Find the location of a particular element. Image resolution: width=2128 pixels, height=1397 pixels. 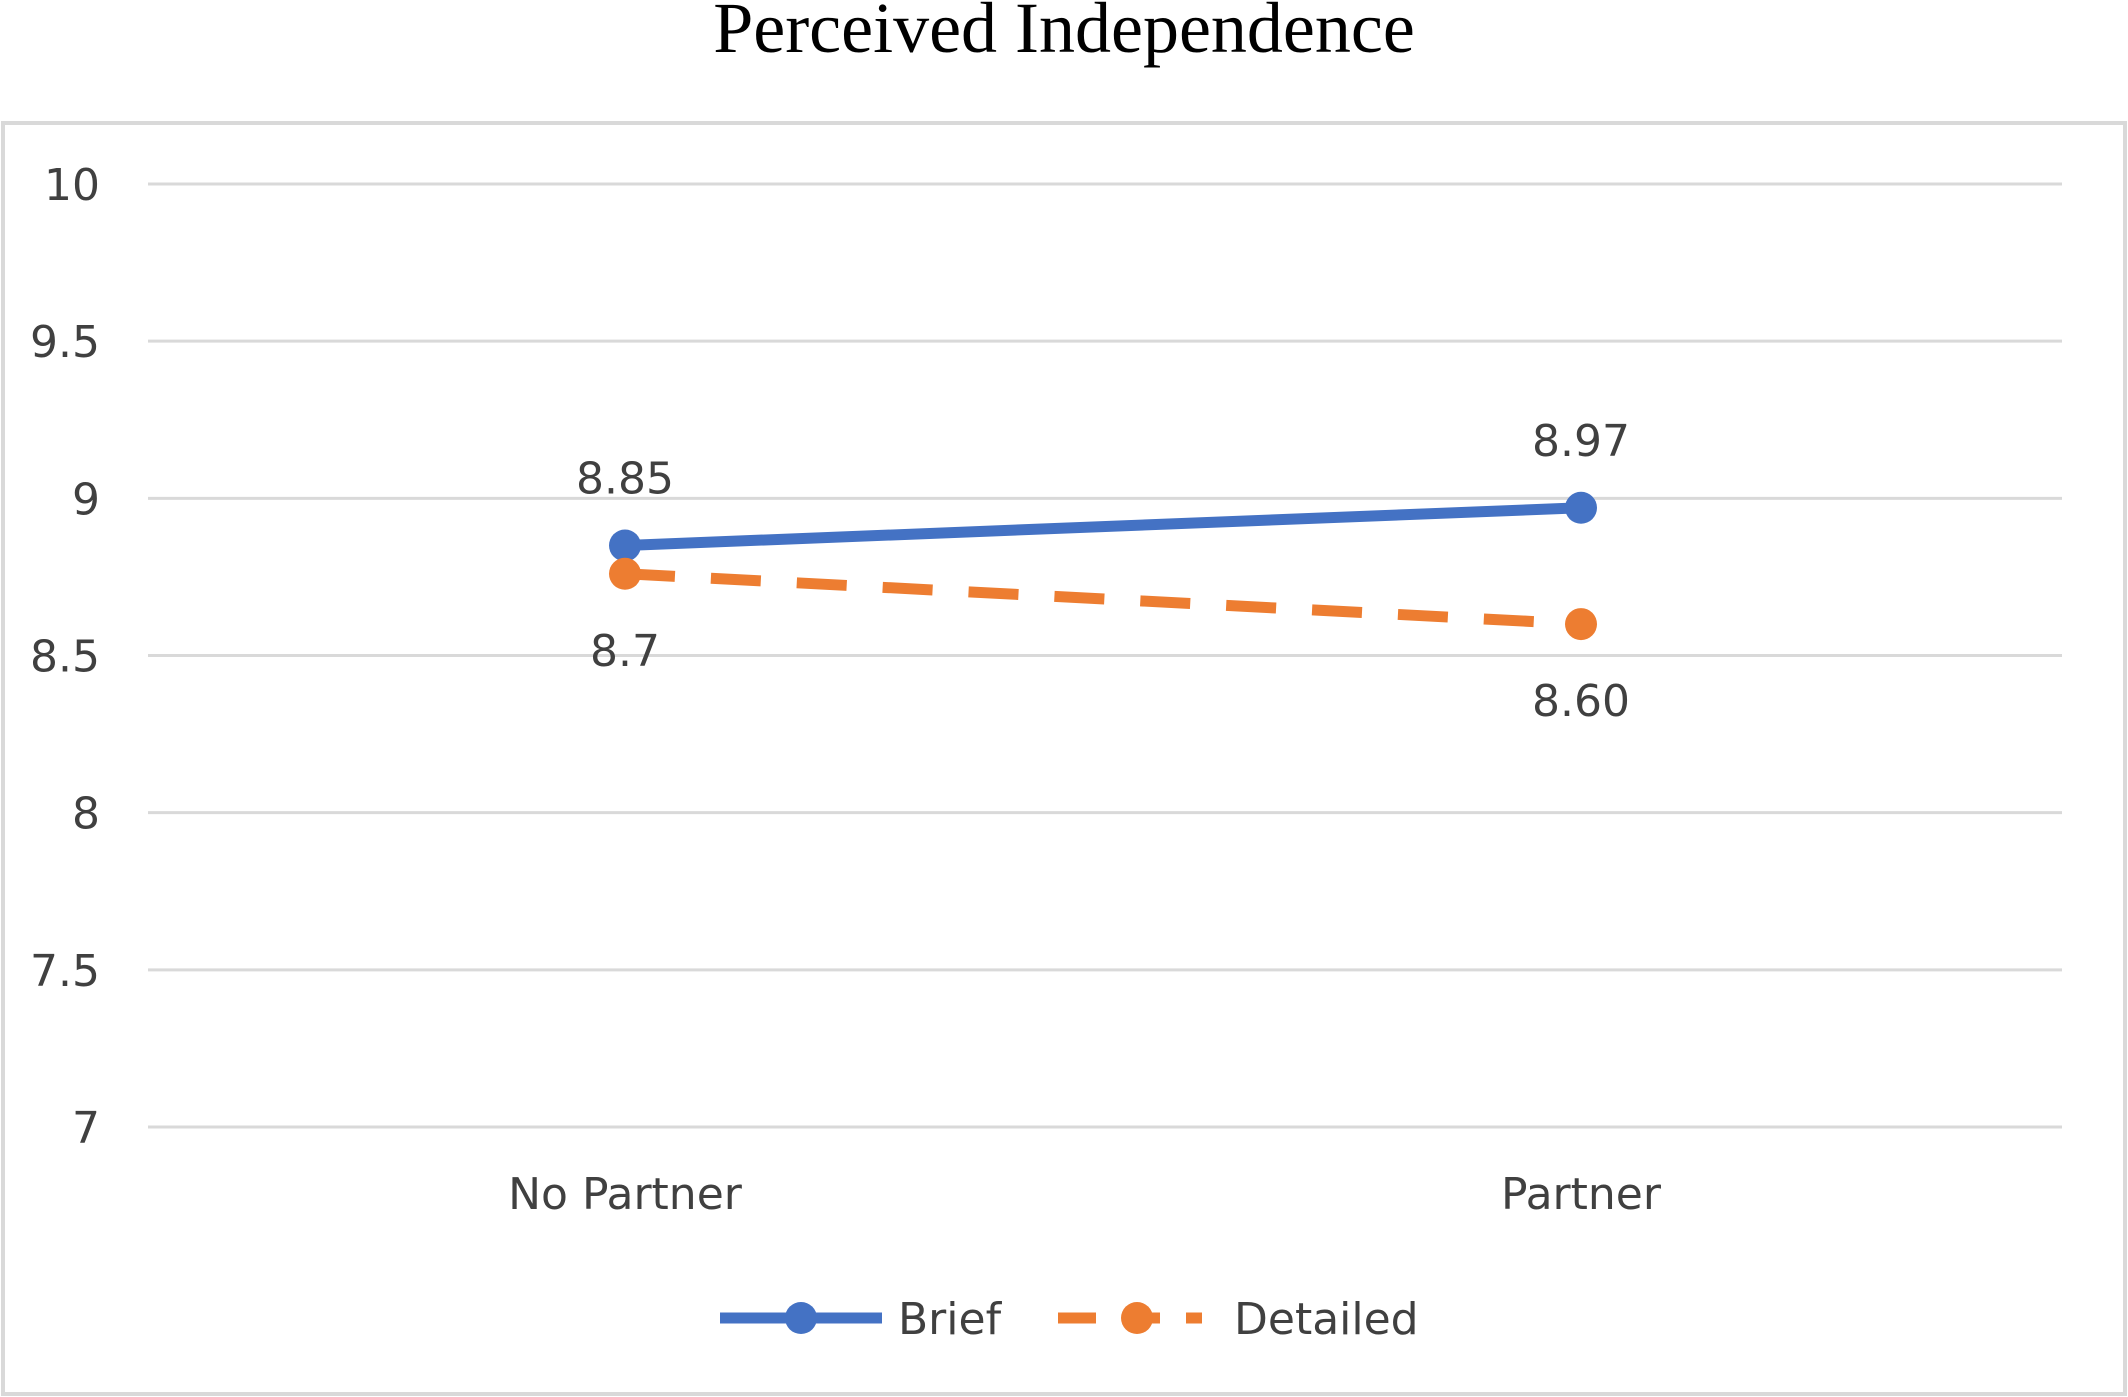

legend-label: Detailed is located at coordinates (1326, 1319).